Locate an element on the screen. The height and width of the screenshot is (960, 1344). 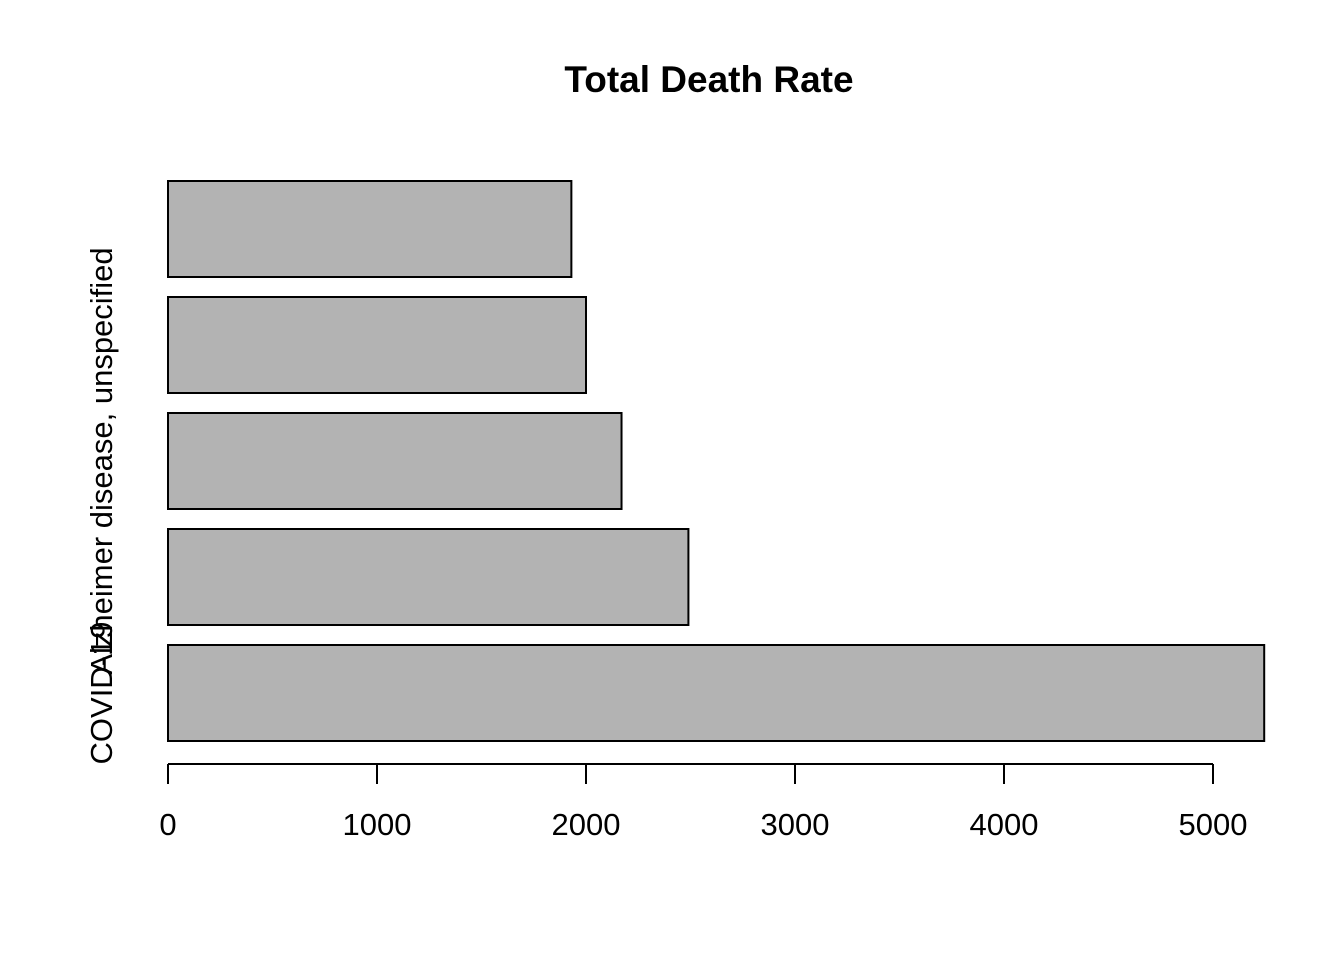
chart-title: Total Death Rate is located at coordinates (708, 79).